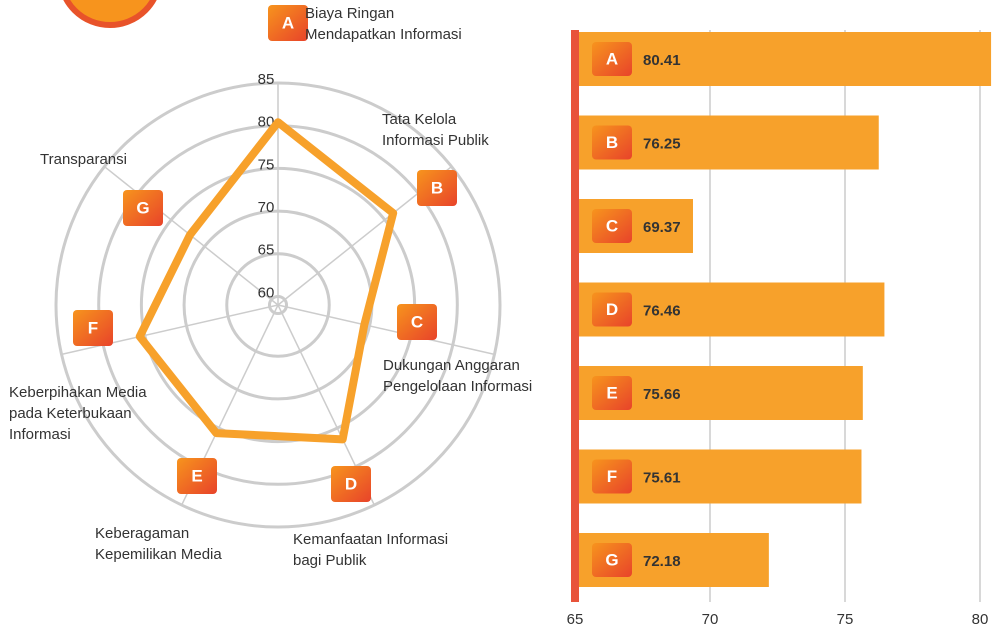 Image resolution: width=992 pixels, height=633 pixels. I want to click on axis-label: pada Keterbukaan, so click(70, 413).